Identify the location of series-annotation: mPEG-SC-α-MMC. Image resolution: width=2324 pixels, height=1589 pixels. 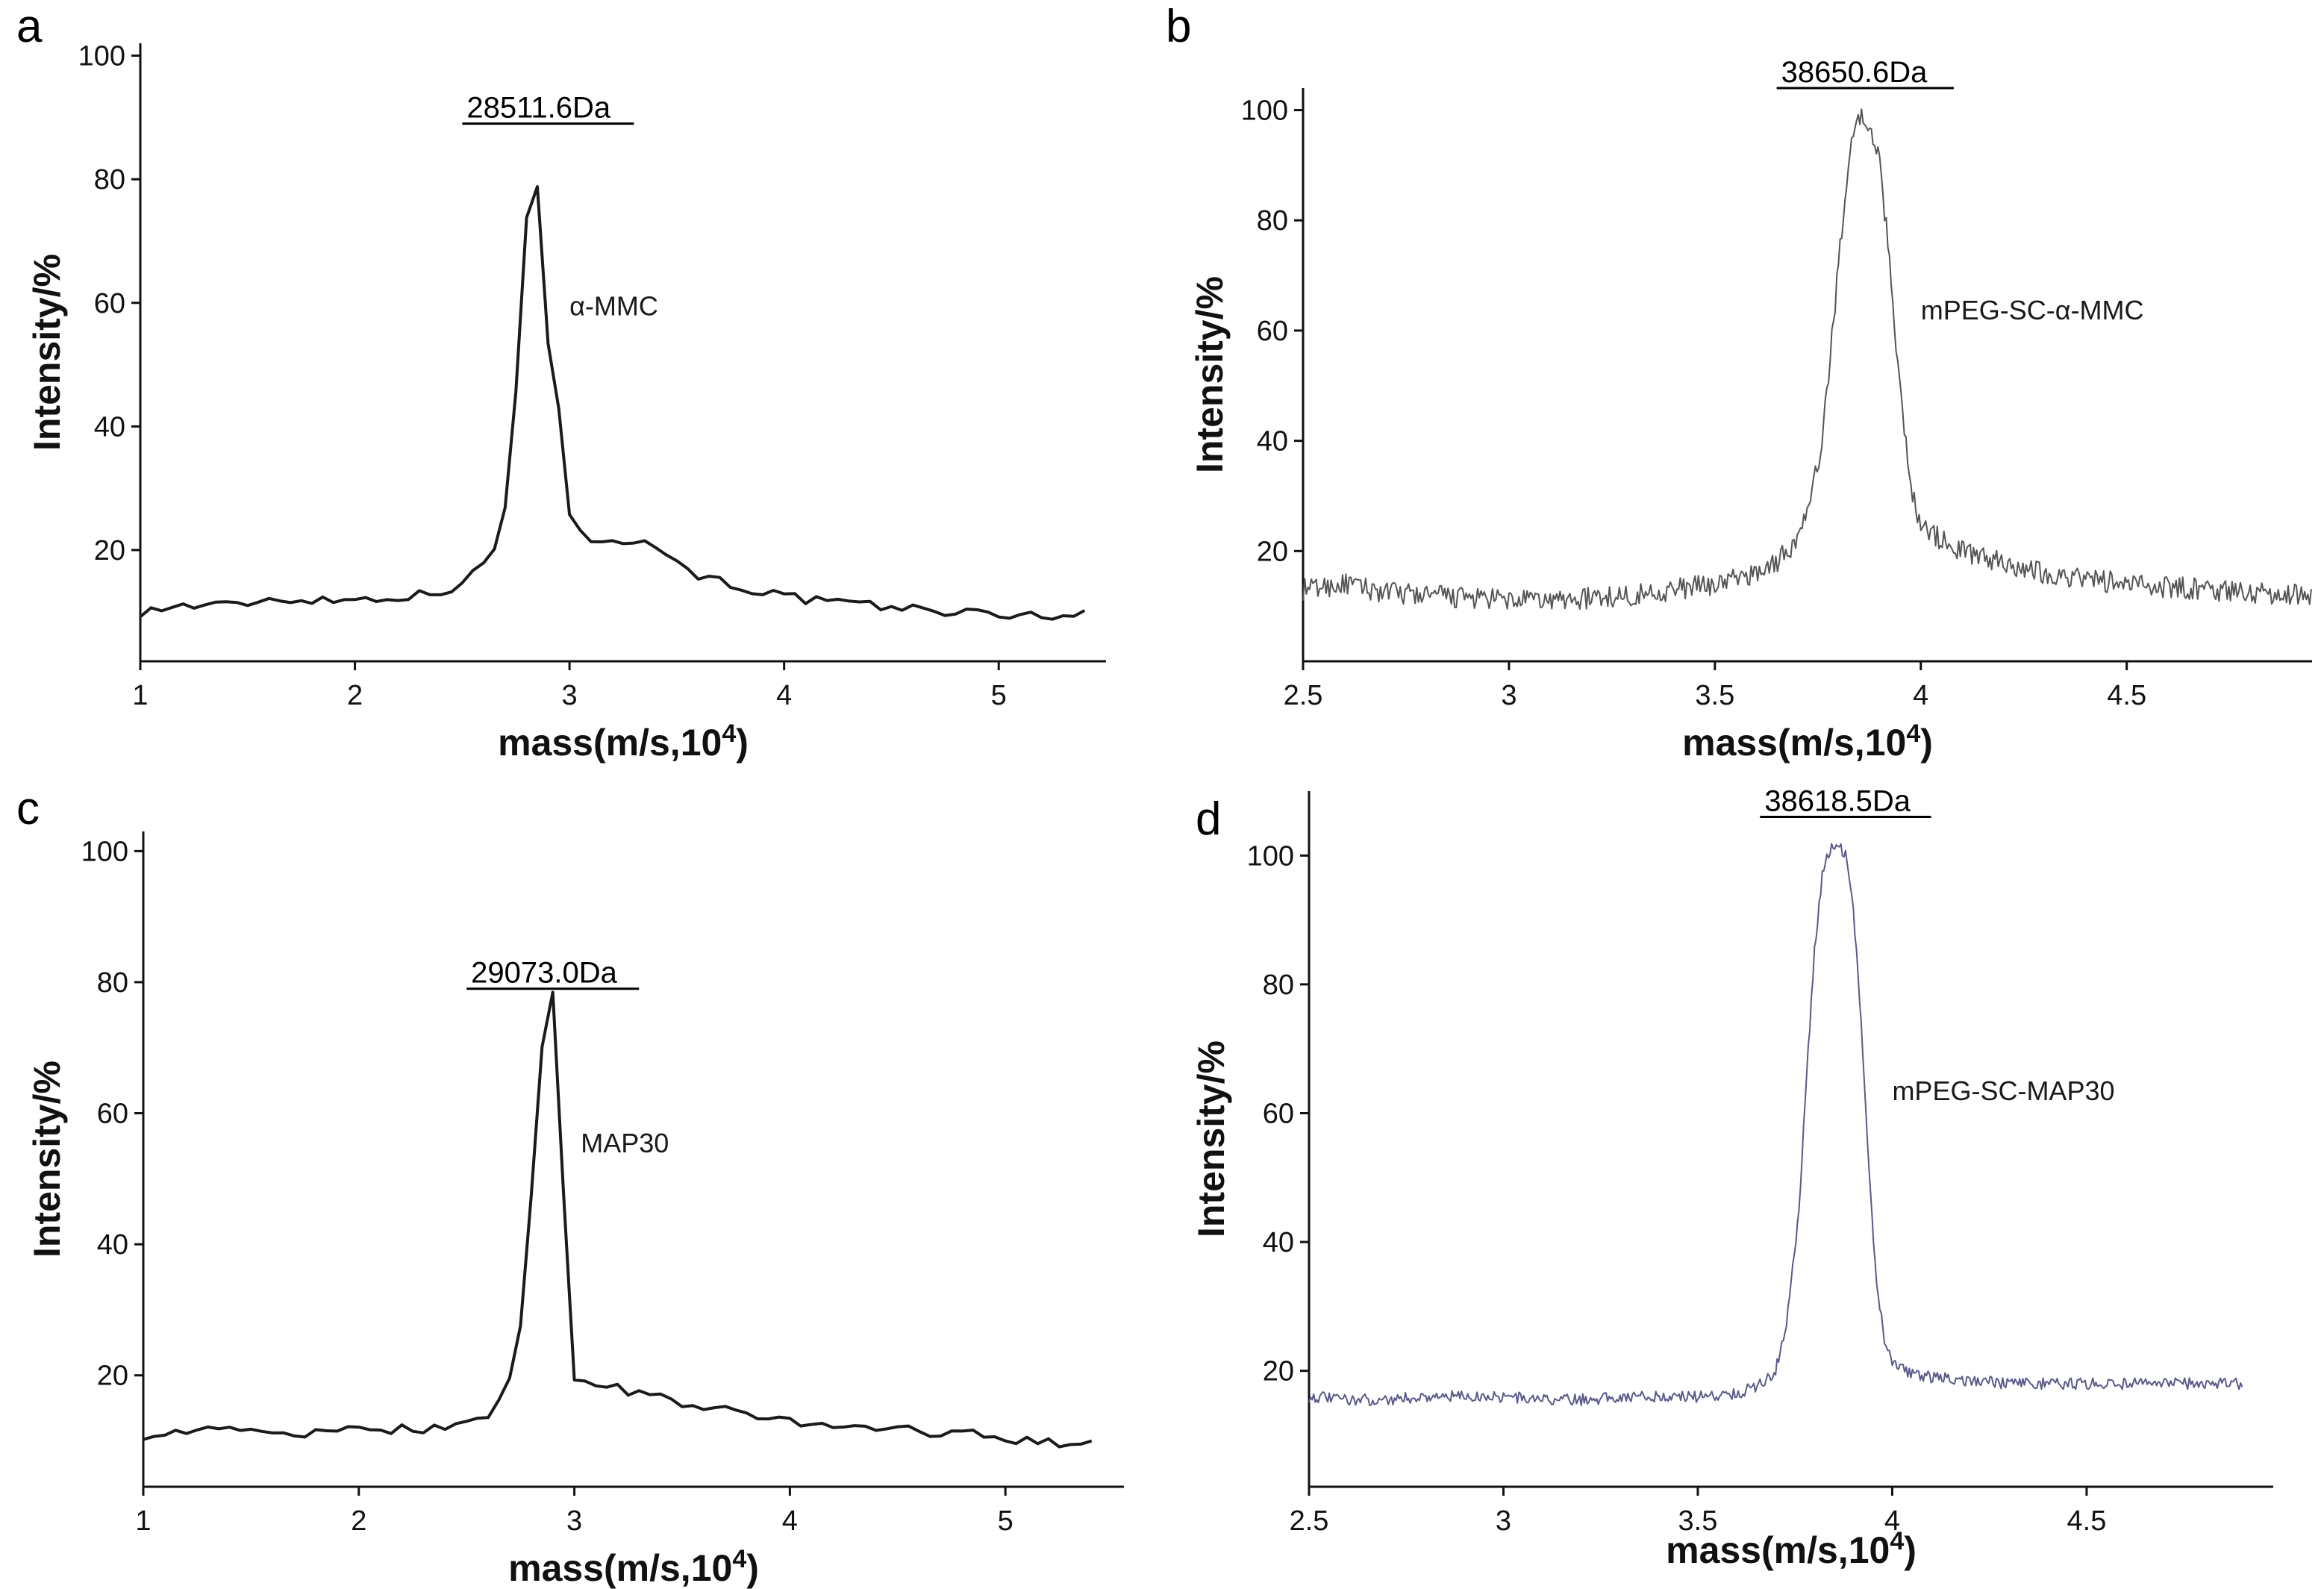
(2033, 310).